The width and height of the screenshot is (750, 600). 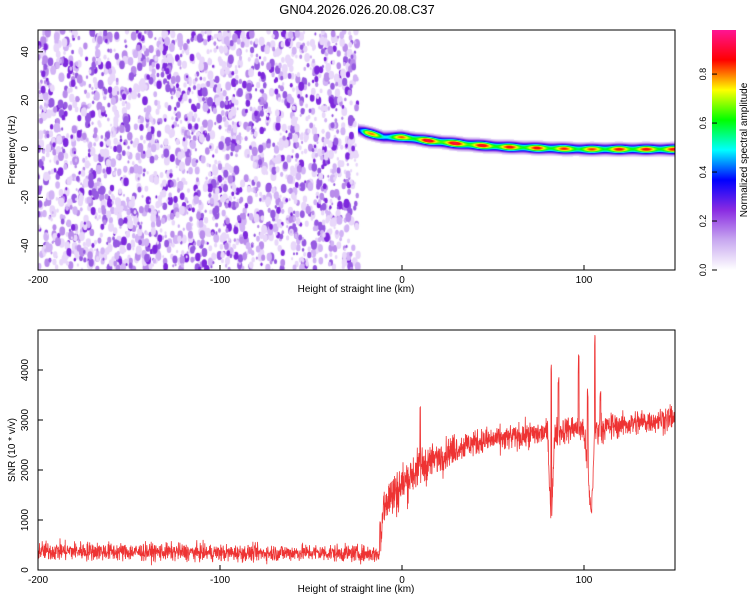 I want to click on snr-xlabel: Height of straight line (km), so click(x=356, y=589).